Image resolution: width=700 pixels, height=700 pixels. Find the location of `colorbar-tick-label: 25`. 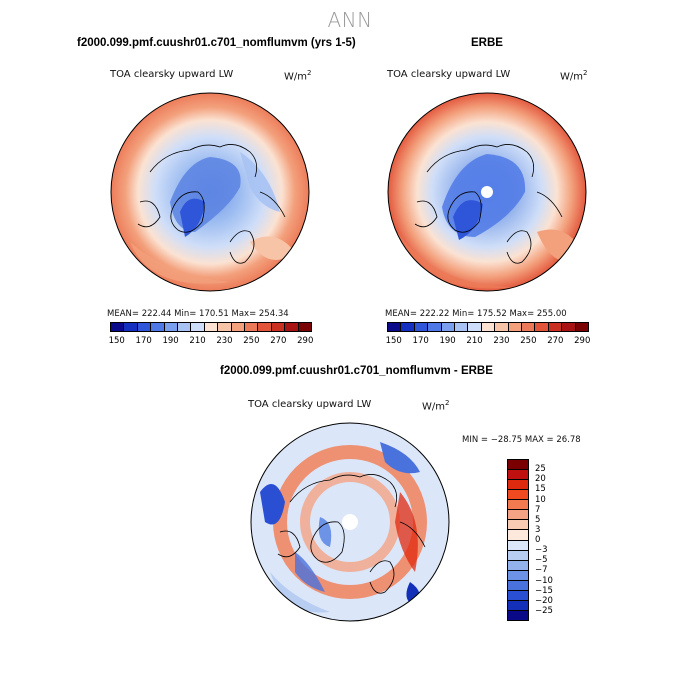

colorbar-tick-label: 25 is located at coordinates (540, 469).